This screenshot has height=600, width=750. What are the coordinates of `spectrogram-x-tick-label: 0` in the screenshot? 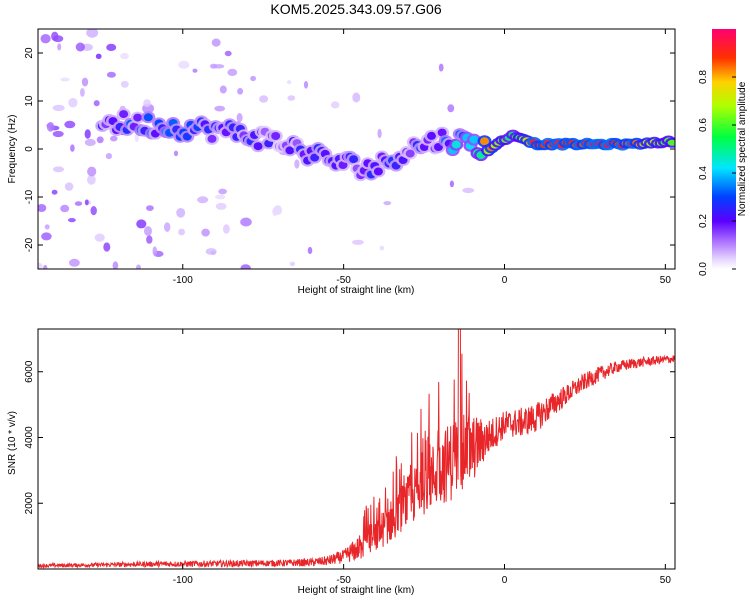 It's located at (505, 280).